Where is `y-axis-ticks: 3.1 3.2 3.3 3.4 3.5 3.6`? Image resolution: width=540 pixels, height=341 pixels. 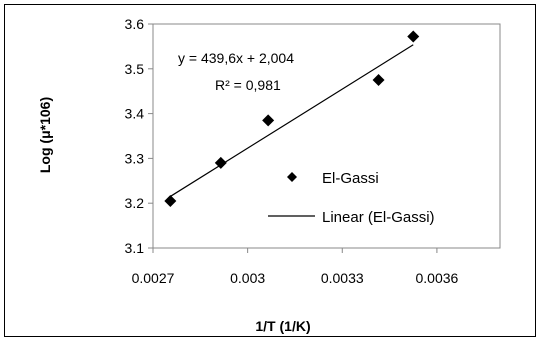
y-axis-ticks: 3.1 3.2 3.3 3.4 3.5 3.6 is located at coordinates (139, 136).